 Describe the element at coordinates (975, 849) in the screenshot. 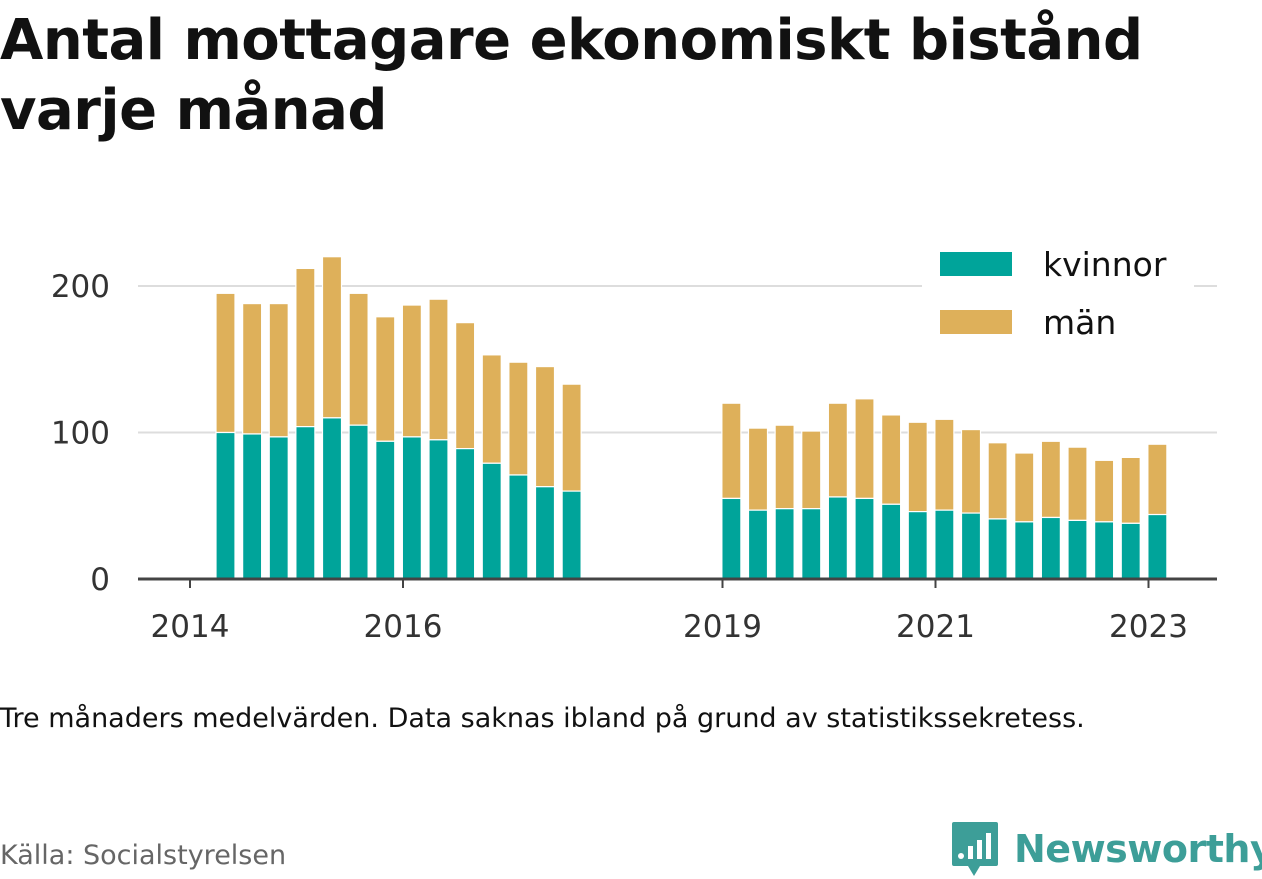

I see `newsworthy-logo-icon` at that location.